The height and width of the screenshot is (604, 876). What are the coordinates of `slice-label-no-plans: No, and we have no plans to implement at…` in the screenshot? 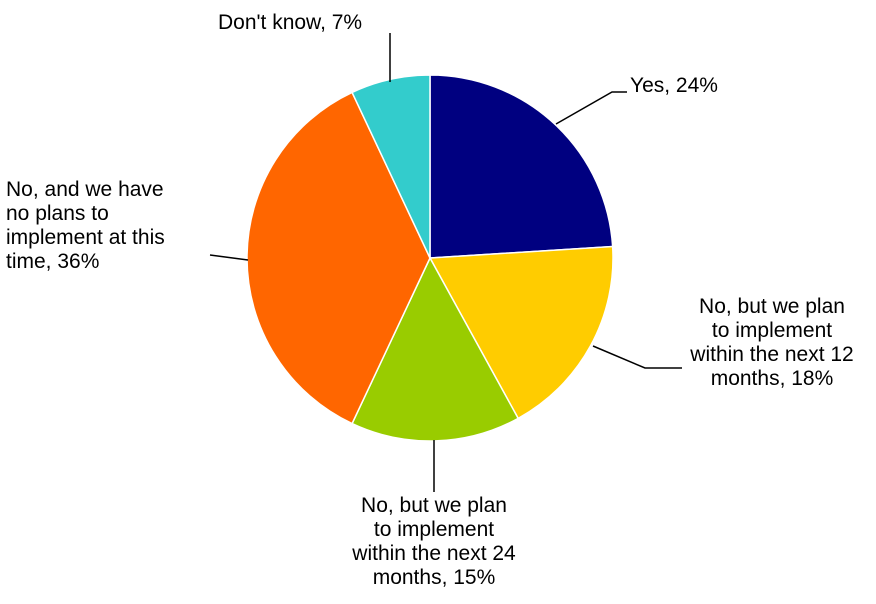 It's located at (85, 225).